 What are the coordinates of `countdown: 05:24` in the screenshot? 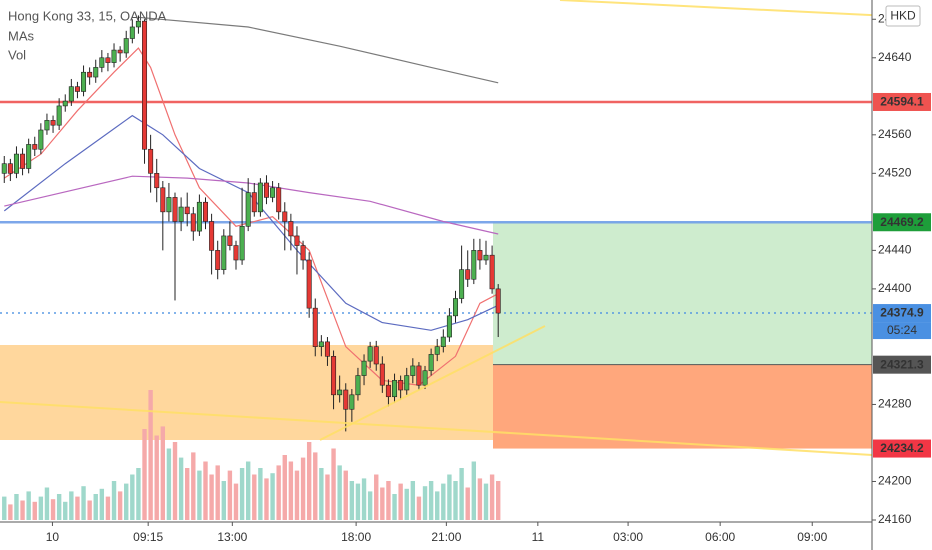 It's located at (902, 330).